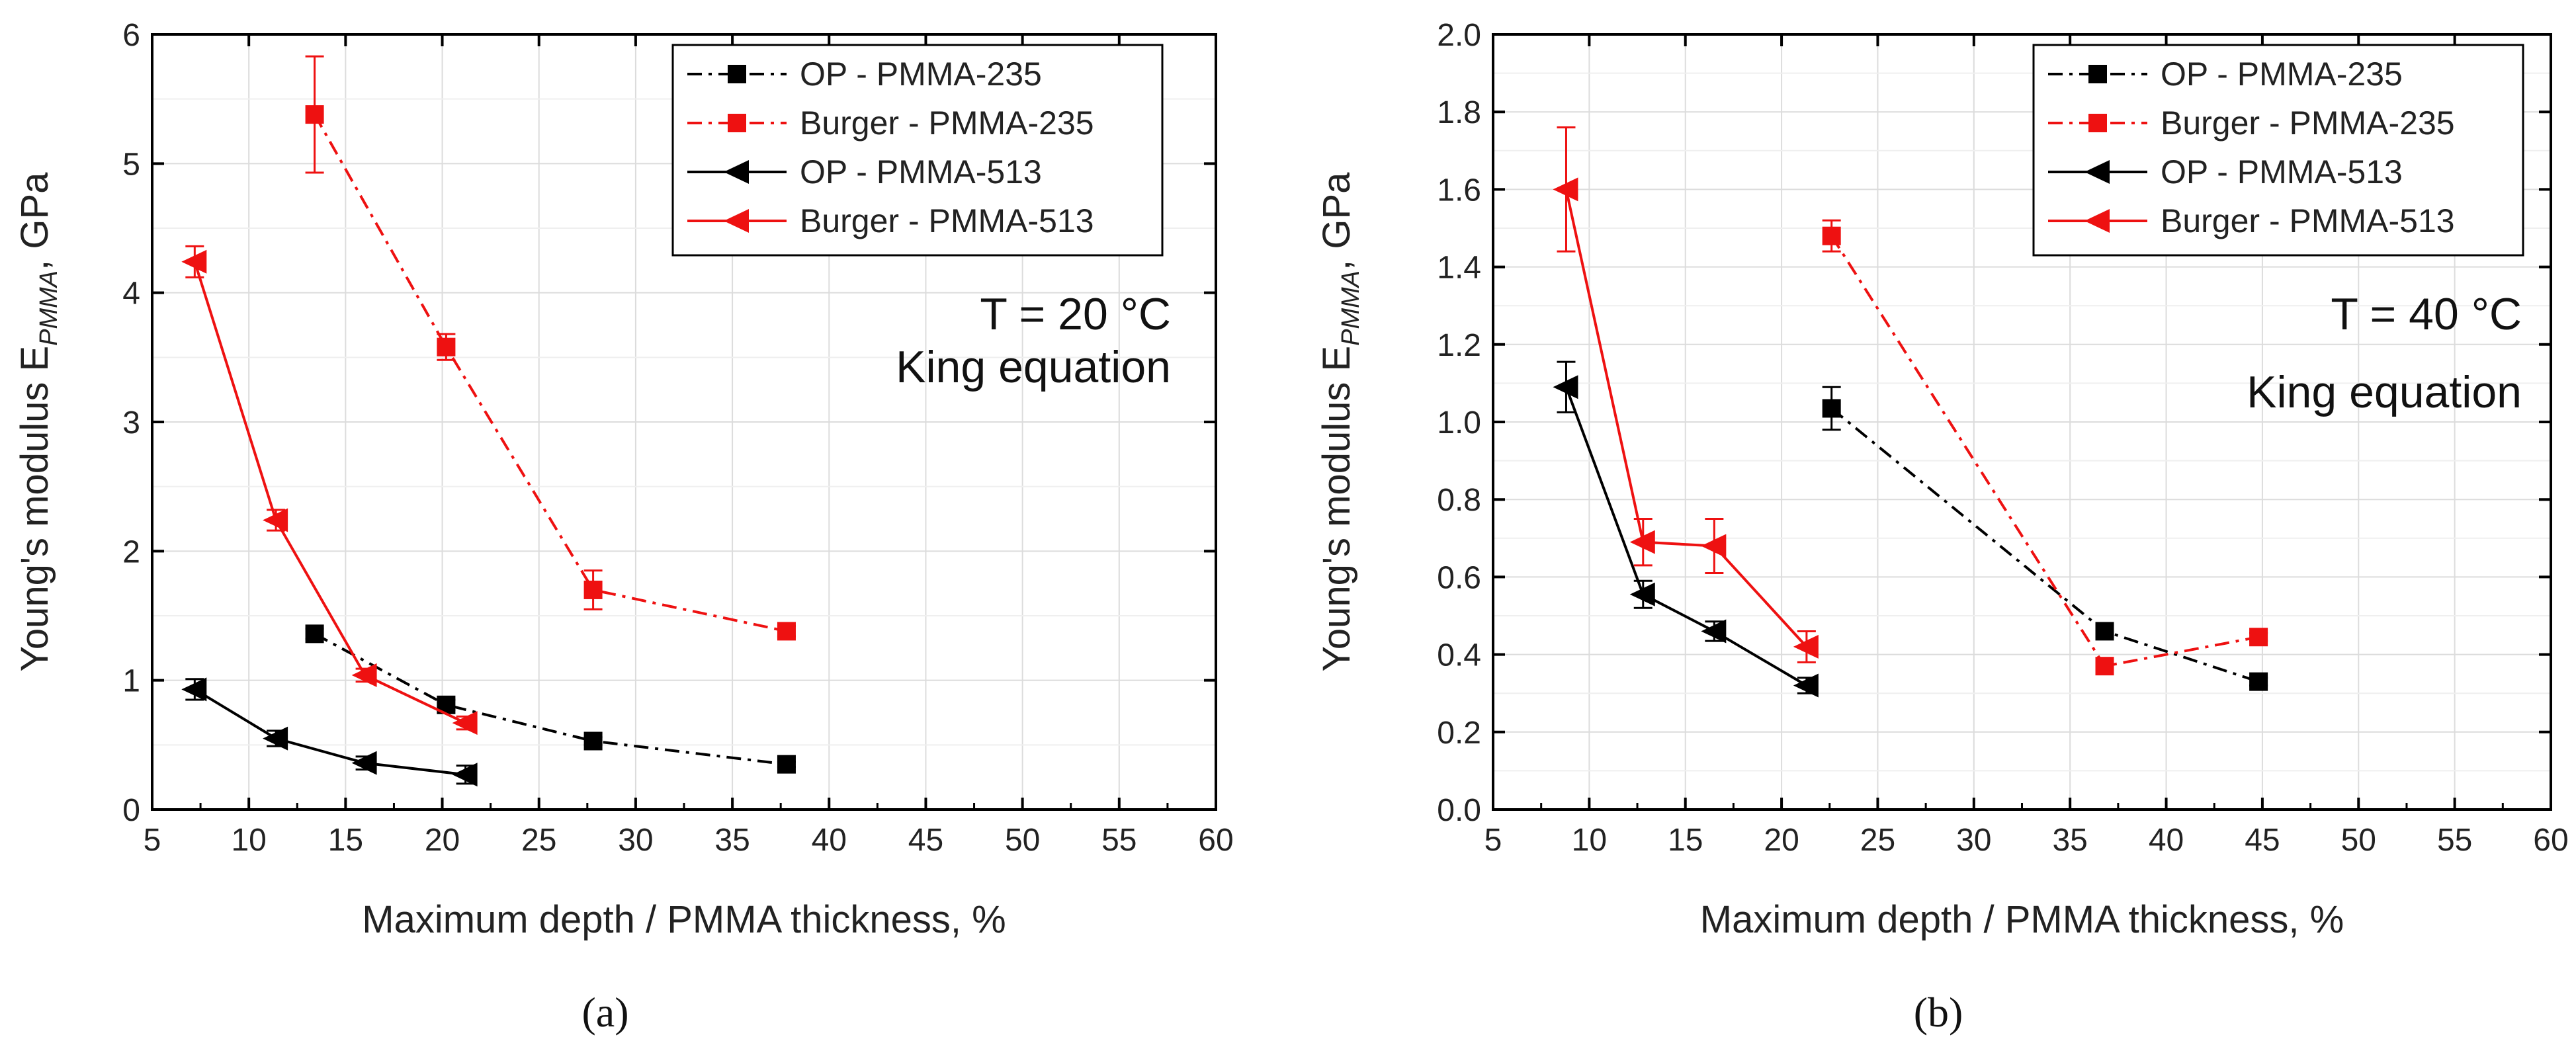 The width and height of the screenshot is (2576, 1041). Describe the element at coordinates (1075, 314) in the screenshot. I see `temperature-annotation: T = 20 °C` at that location.